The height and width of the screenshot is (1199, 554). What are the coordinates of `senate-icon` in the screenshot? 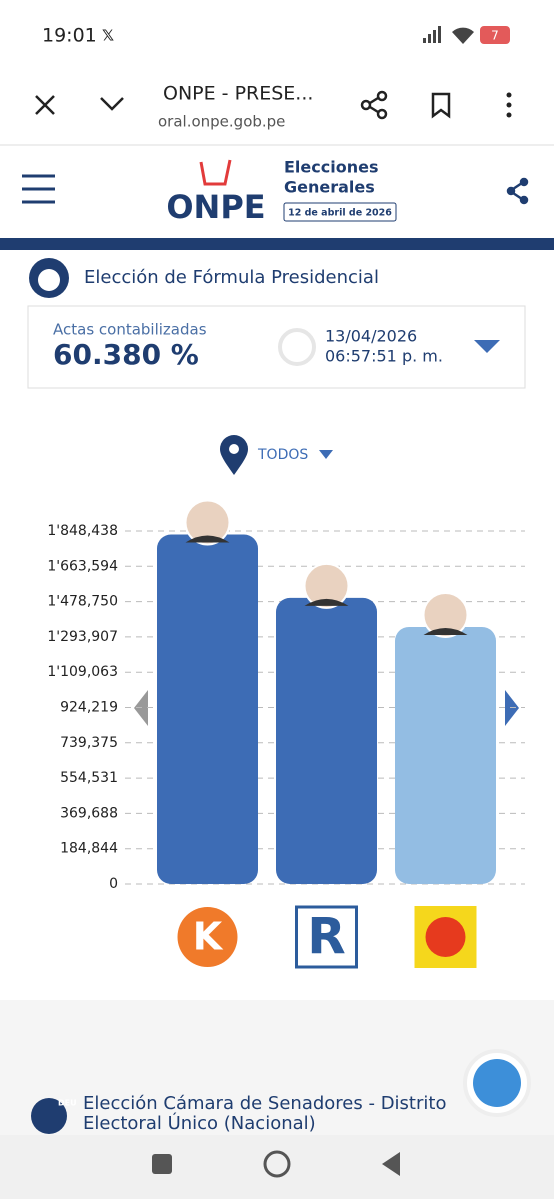 It's located at (49, 1116).